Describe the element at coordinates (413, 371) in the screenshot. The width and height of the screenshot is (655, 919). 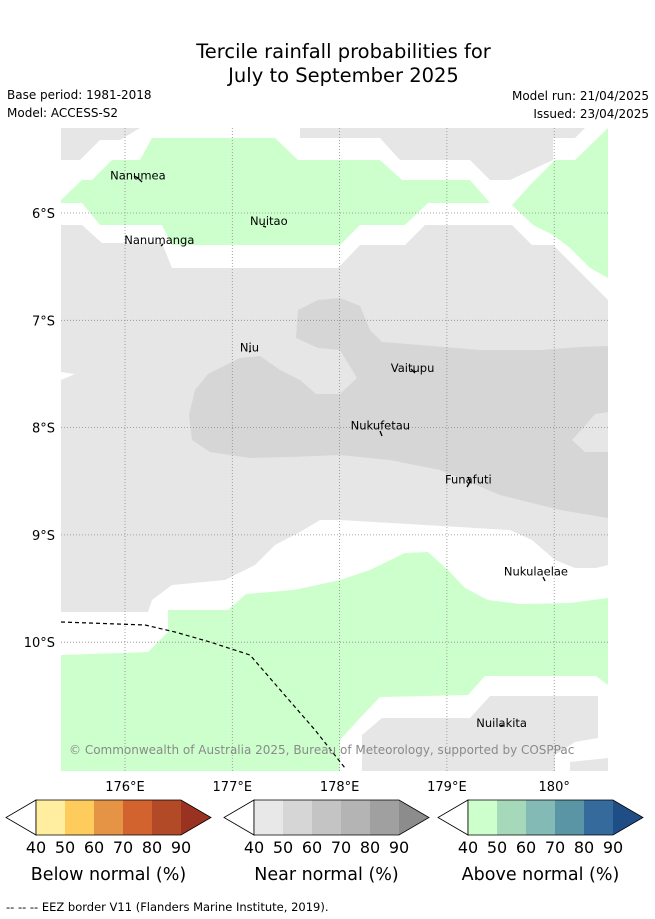
I see `island-mark-vaitupu` at that location.